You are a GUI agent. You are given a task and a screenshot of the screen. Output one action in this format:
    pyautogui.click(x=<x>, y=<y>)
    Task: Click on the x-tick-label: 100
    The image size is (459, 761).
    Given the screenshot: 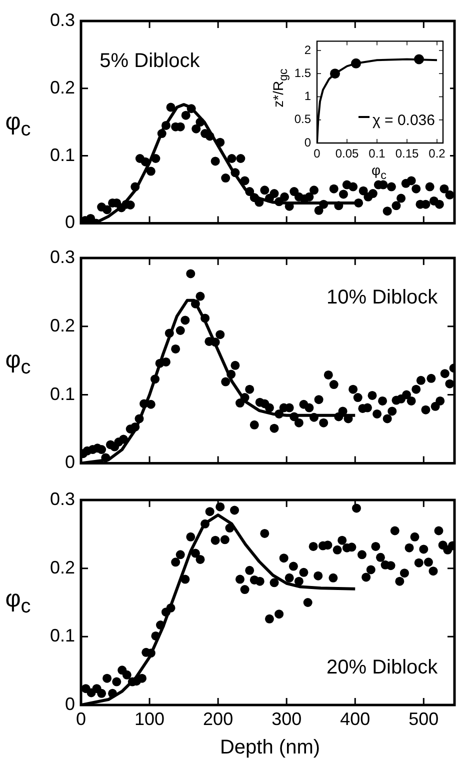 What is the action you would take?
    pyautogui.click(x=149, y=718)
    